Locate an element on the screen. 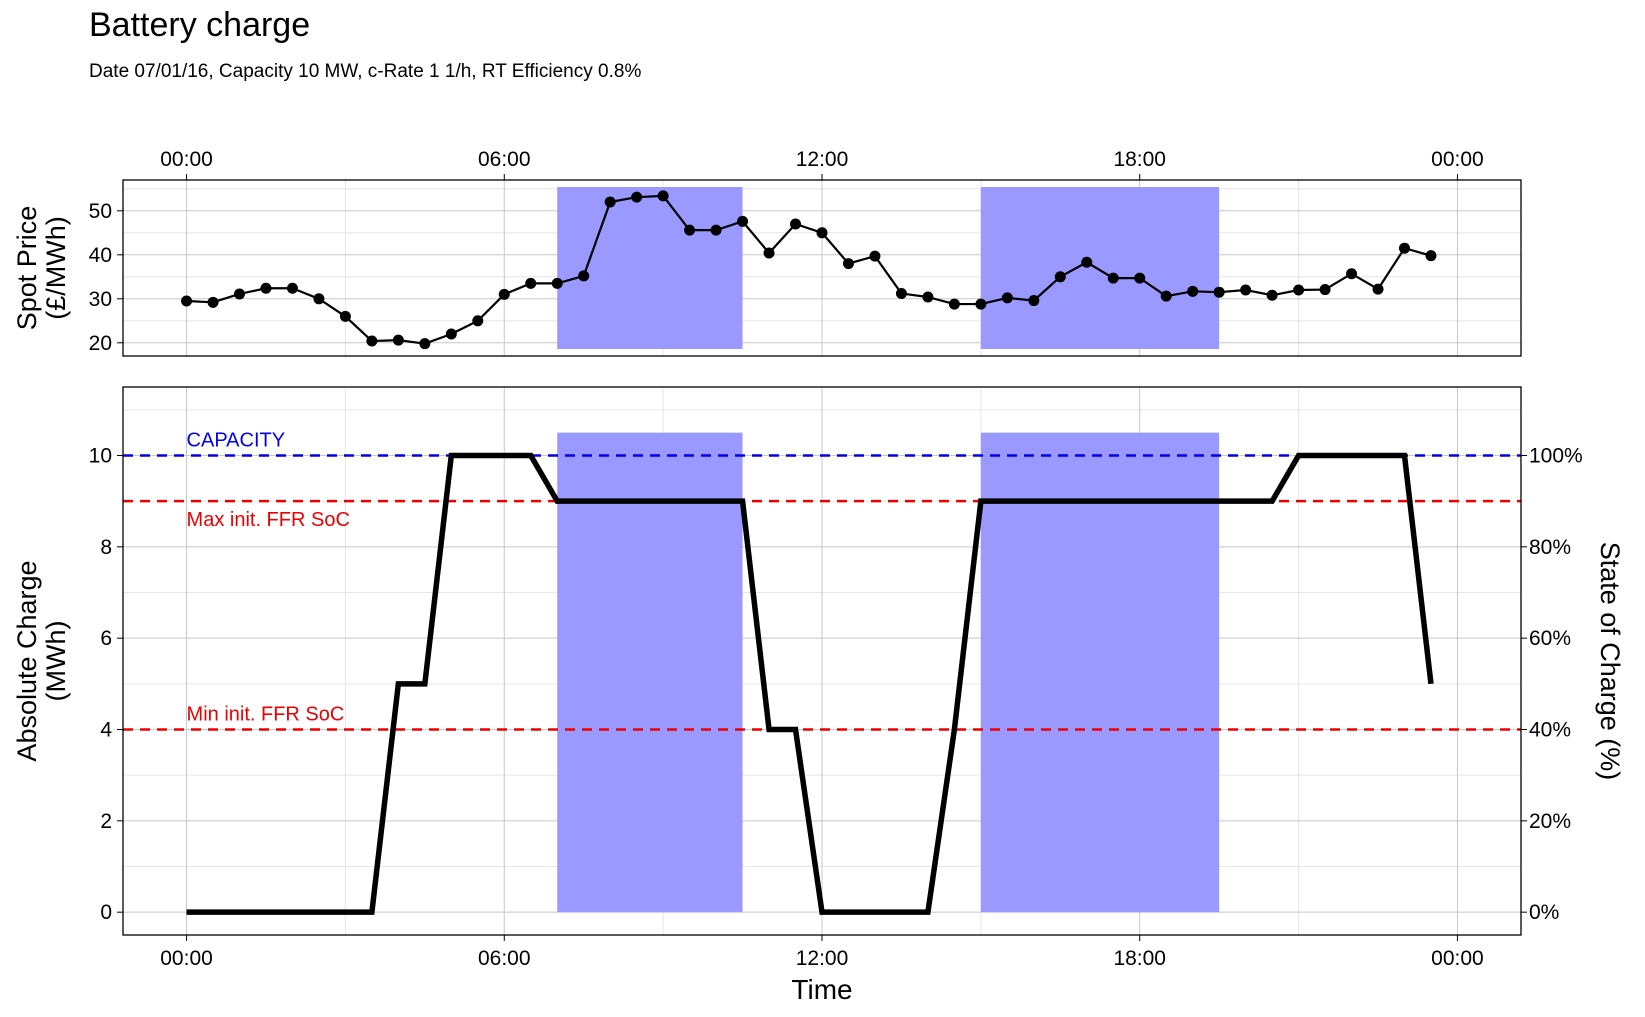  y-tick-label: 50 is located at coordinates (100, 211).